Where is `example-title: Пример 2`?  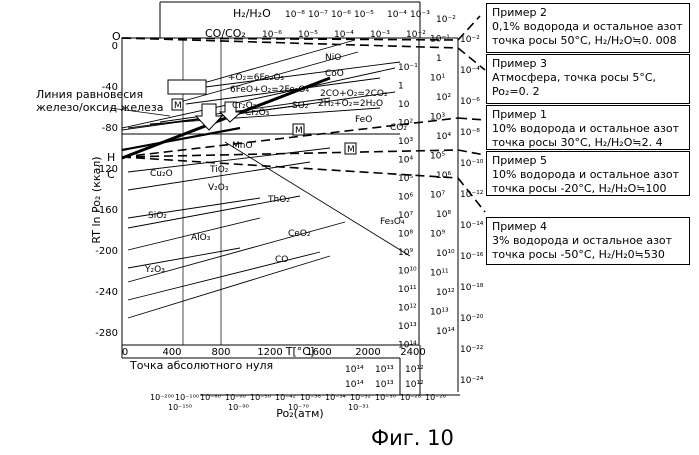
example-title: Пример 2 is located at coordinates (588, 13).